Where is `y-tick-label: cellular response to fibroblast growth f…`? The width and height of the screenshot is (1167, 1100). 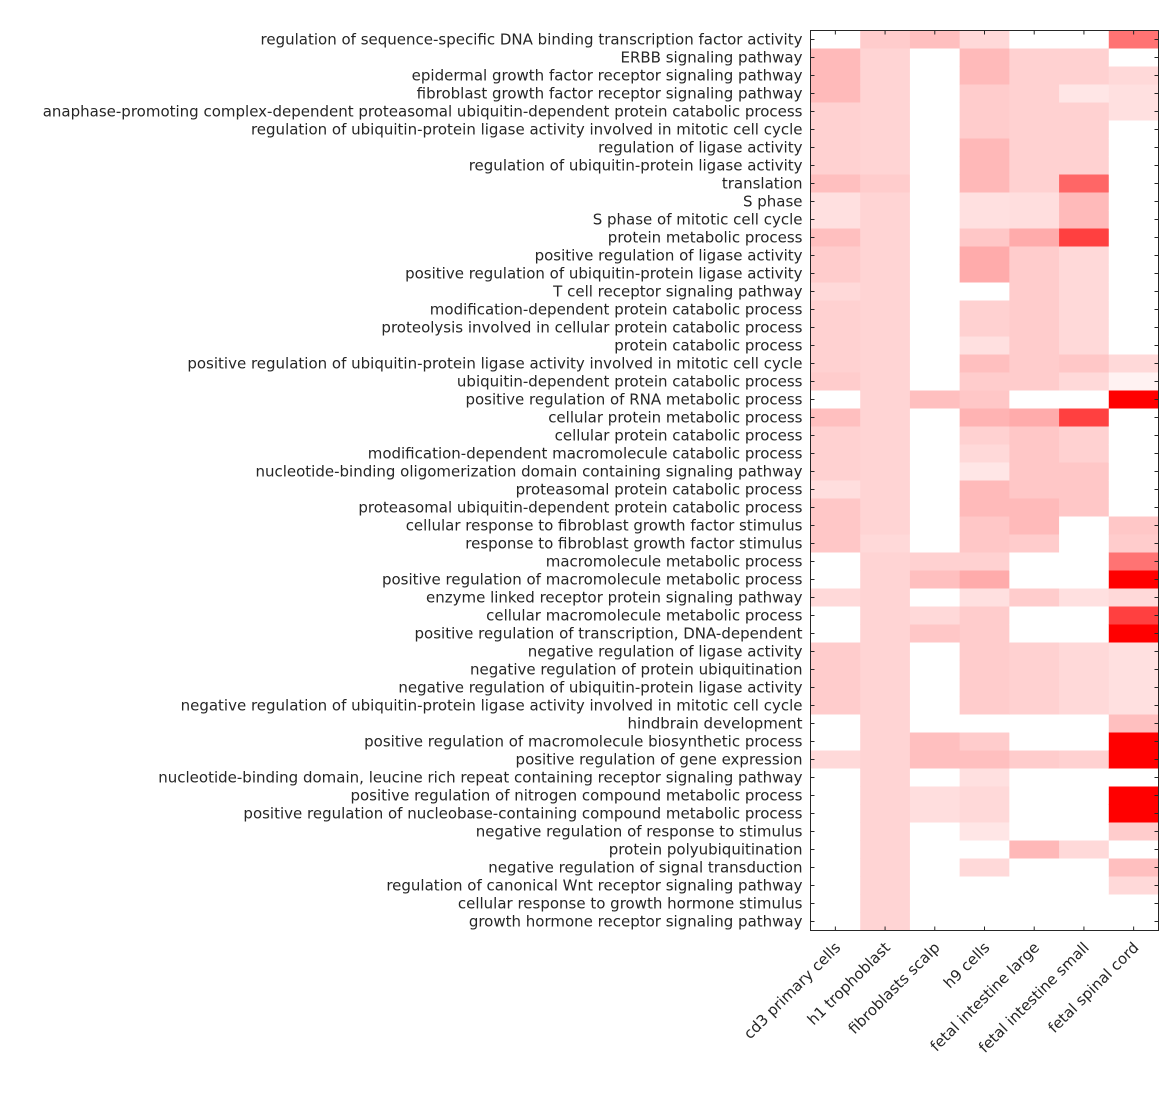
y-tick-label: cellular response to fibroblast growth f… is located at coordinates (604, 526).